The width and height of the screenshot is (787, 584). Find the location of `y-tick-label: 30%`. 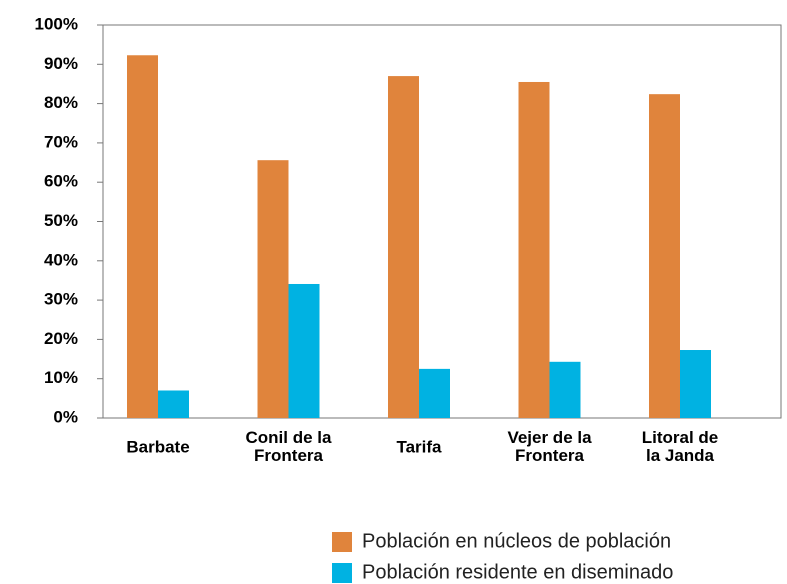

y-tick-label: 30% is located at coordinates (61, 299).